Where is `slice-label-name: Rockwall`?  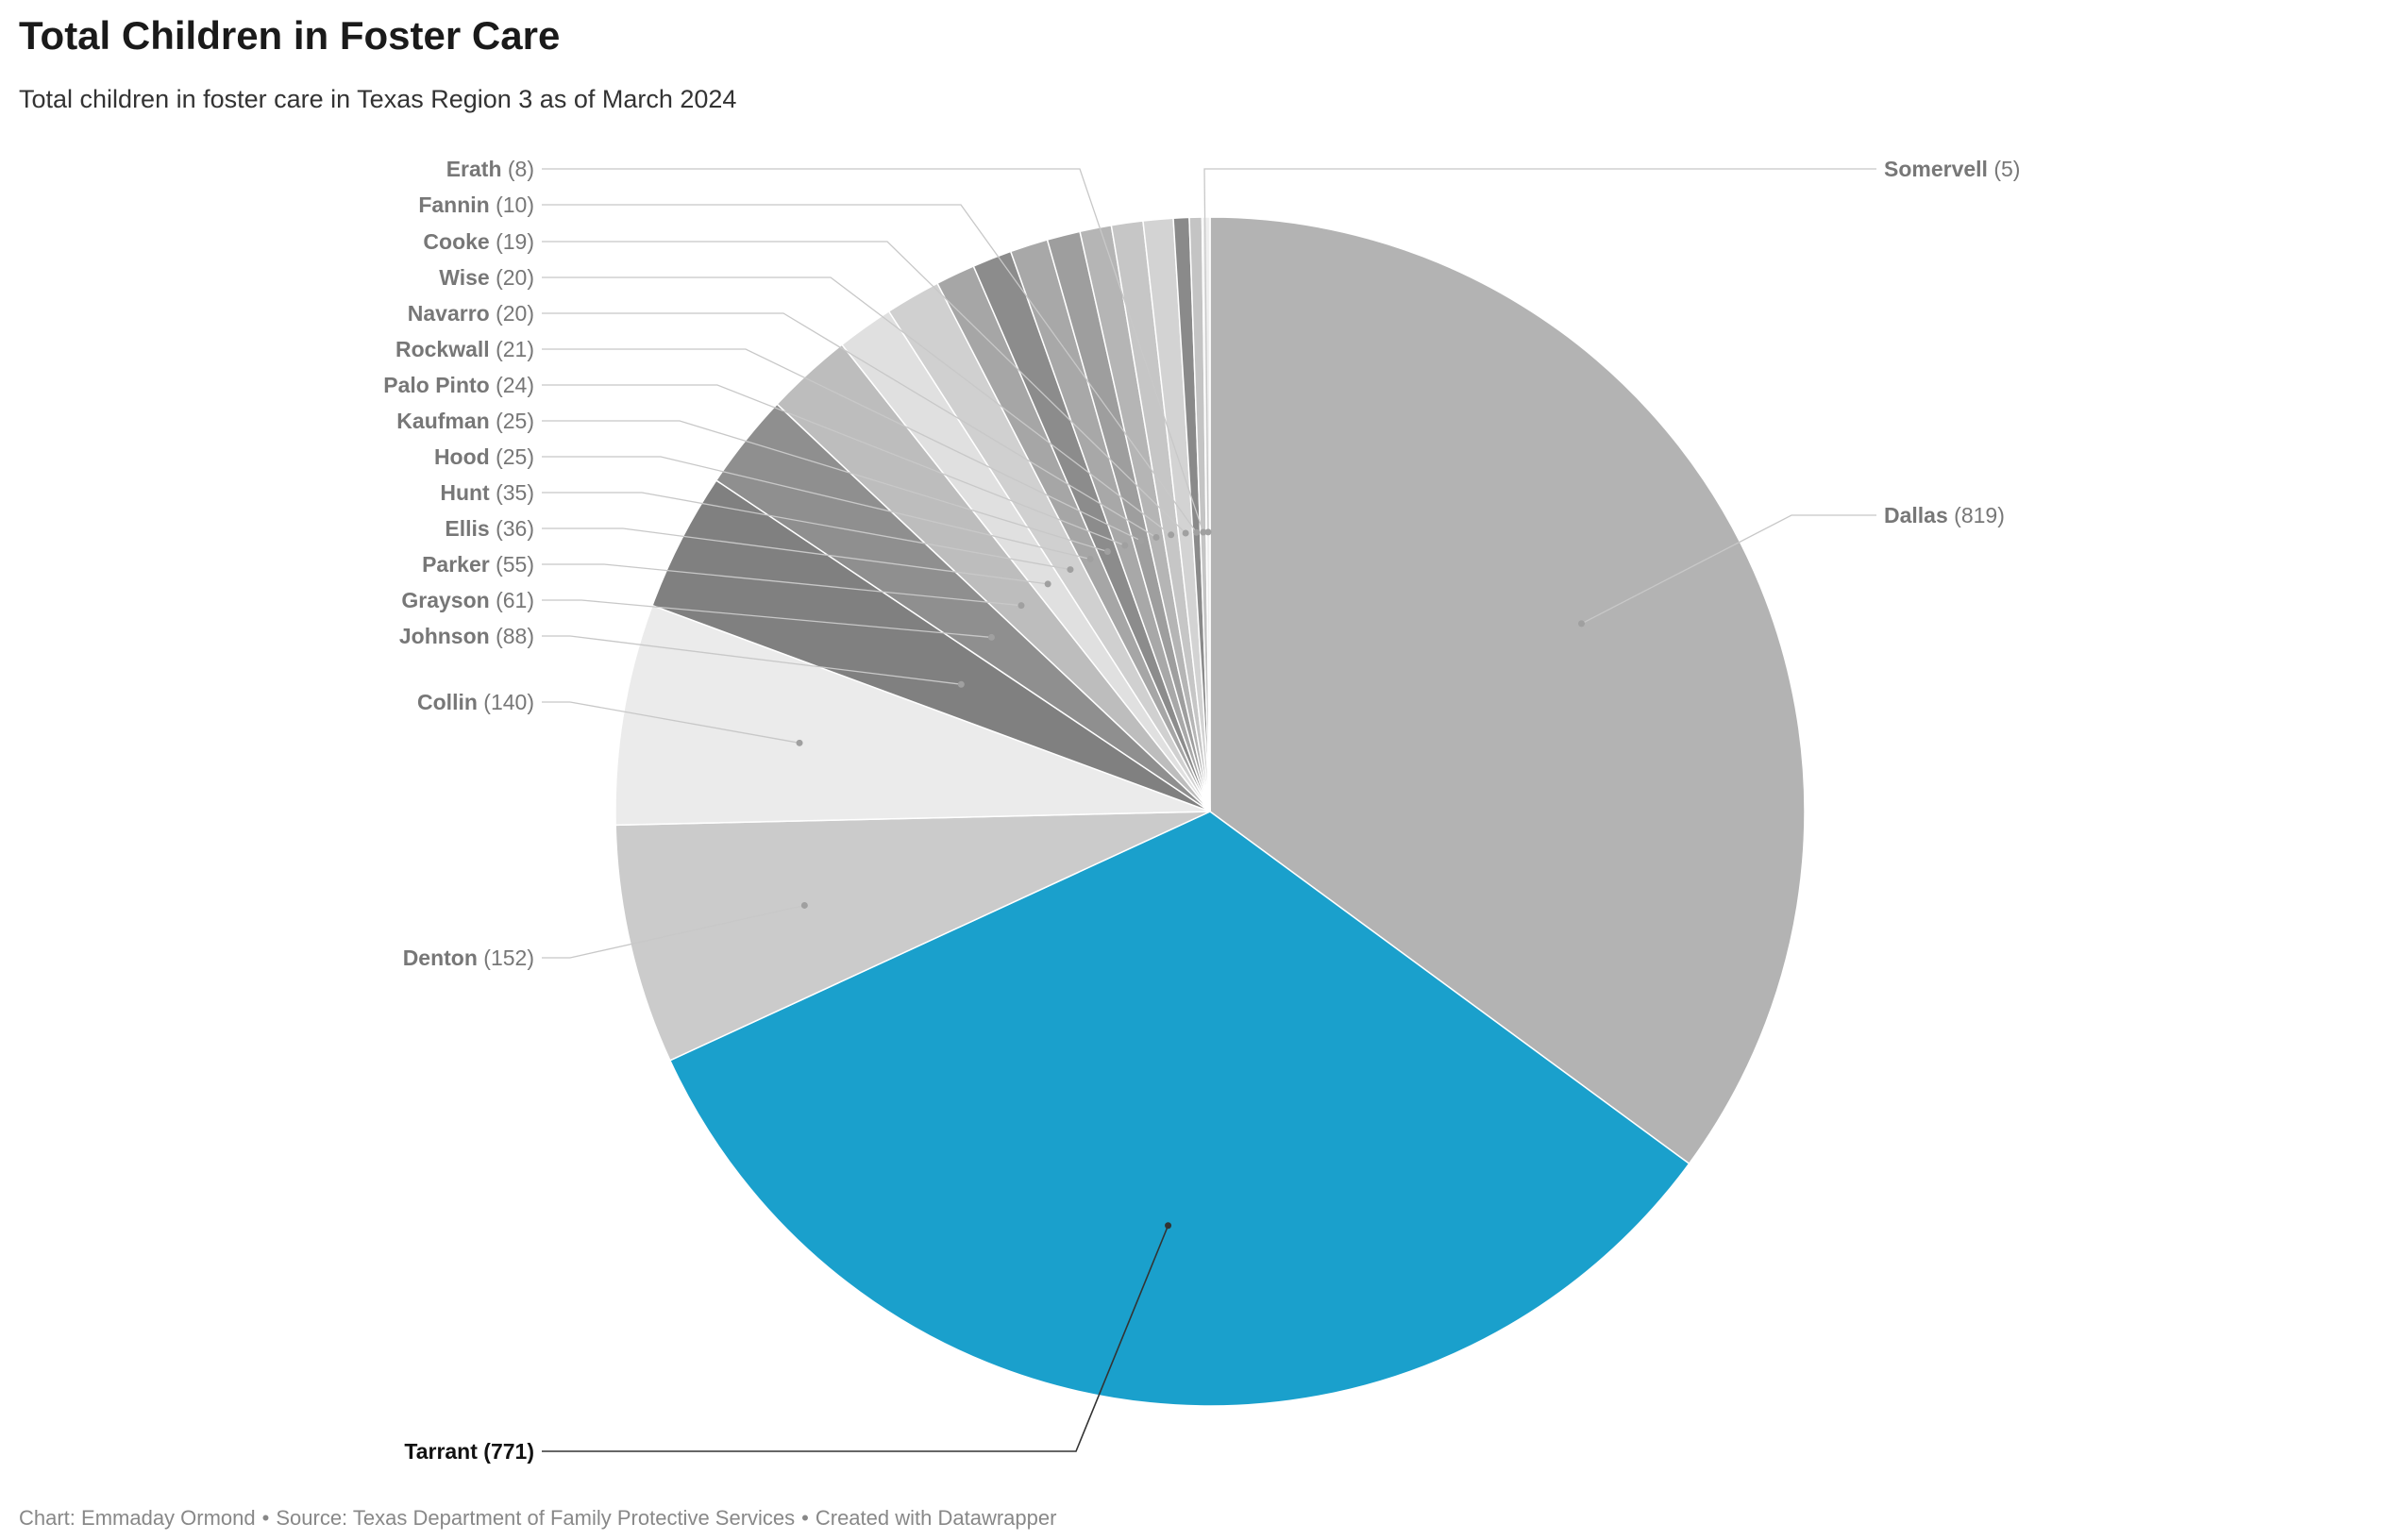 slice-label-name: Rockwall is located at coordinates (442, 349).